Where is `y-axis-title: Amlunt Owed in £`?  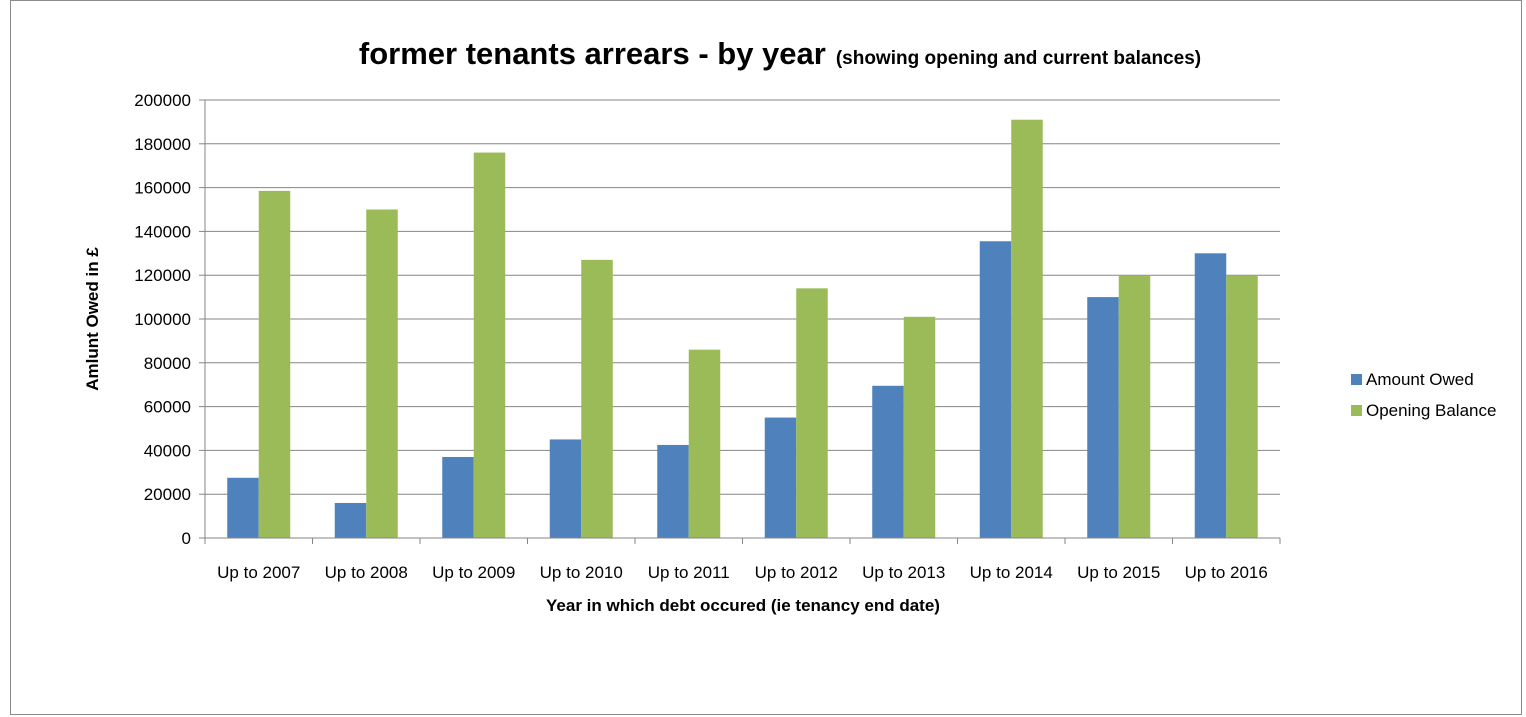
y-axis-title: Amlunt Owed in £ is located at coordinates (92, 319).